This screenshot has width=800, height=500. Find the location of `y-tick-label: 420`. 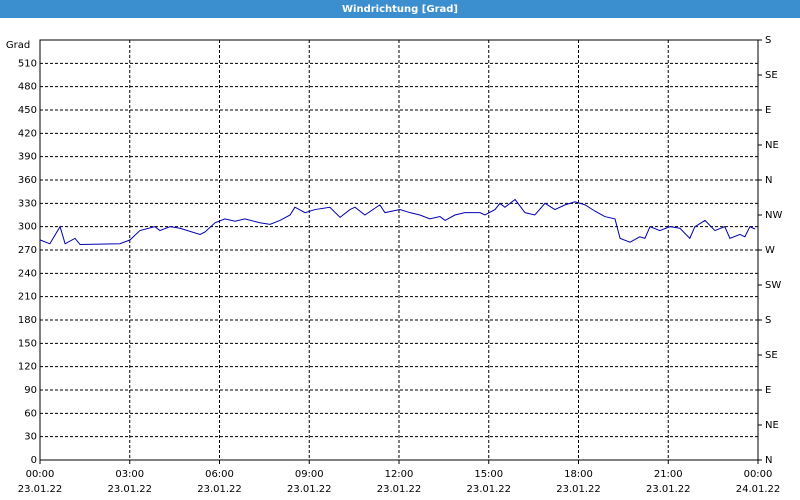

y-tick-label: 420 is located at coordinates (27, 133).